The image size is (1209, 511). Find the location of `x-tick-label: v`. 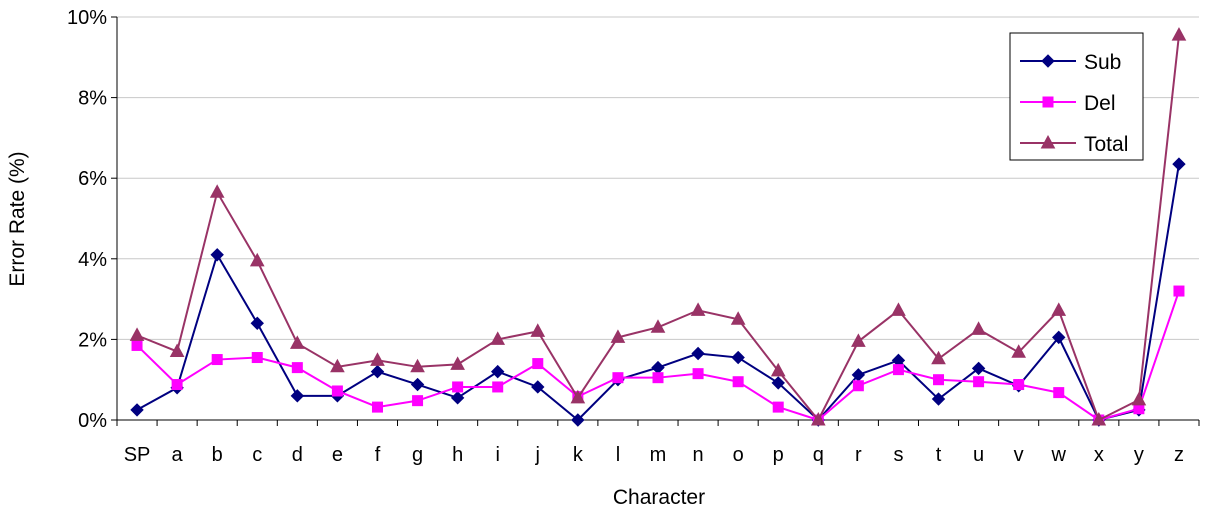

x-tick-label: v is located at coordinates (1019, 455).